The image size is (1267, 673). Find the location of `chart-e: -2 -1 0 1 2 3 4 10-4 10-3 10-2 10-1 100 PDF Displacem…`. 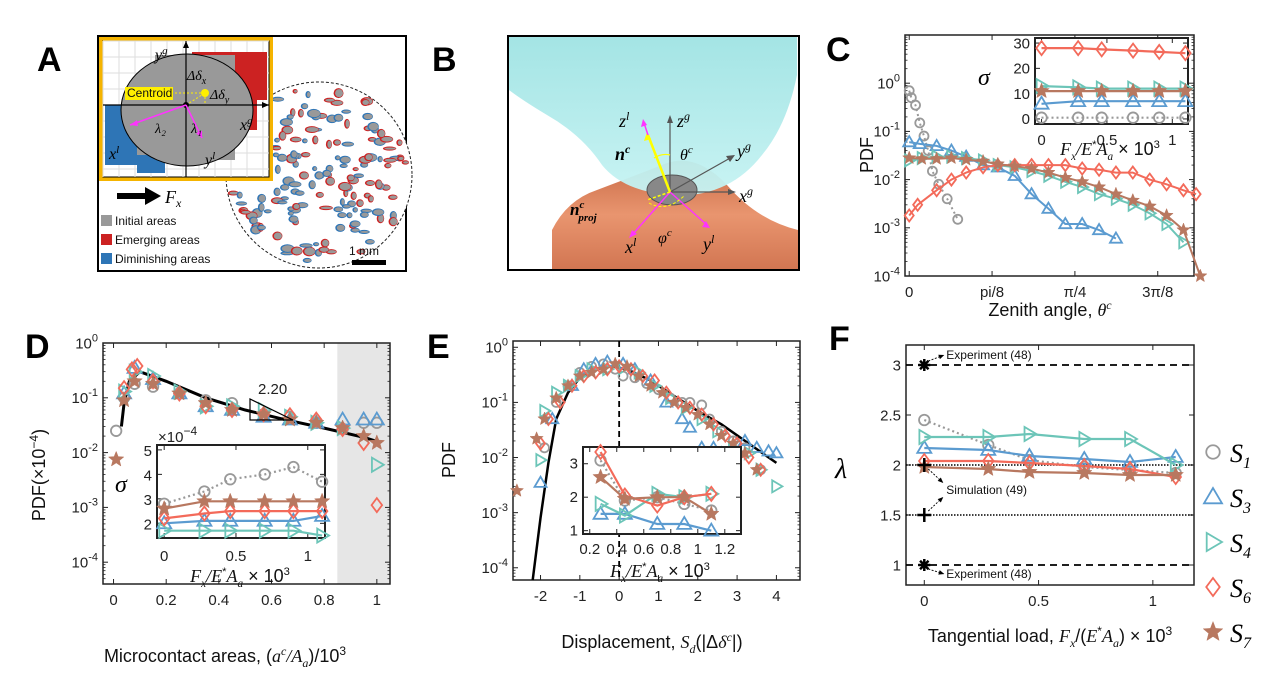

chart-e: -2 -1 0 1 2 3 4 10-4 10-3 10-2 10-1 100 PDF Displacem… is located at coordinates (620, 496).